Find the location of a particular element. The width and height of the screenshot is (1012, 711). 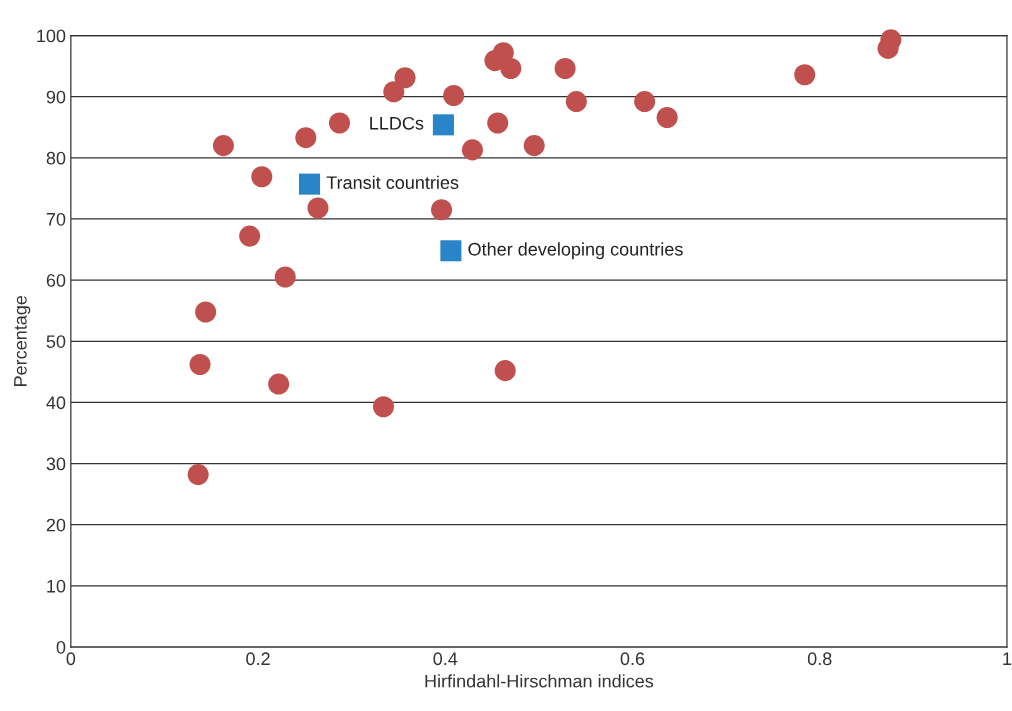

annotation: Transit countries is located at coordinates (392, 182).